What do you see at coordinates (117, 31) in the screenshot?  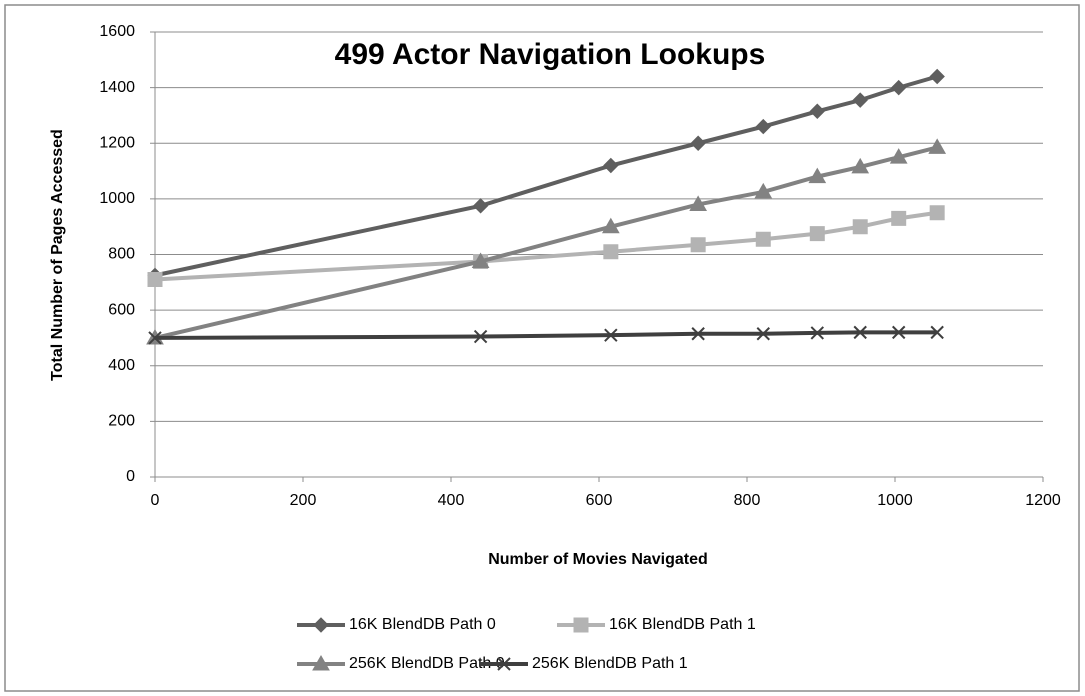 I see `y-tick-label: 1600` at bounding box center [117, 31].